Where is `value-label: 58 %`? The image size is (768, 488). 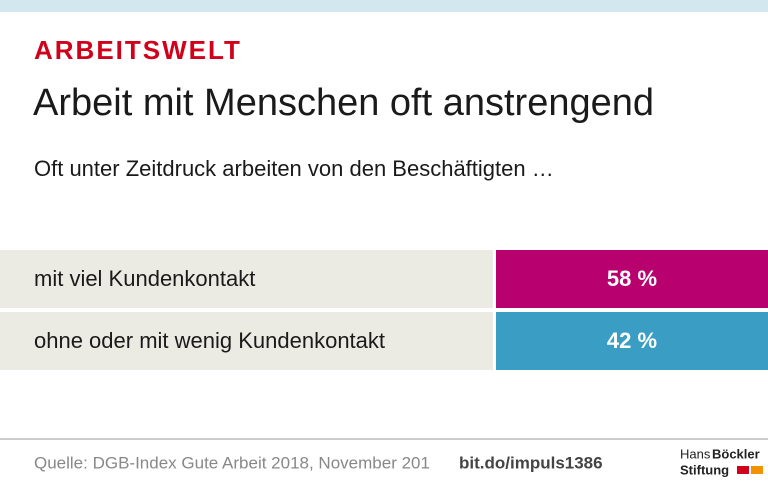
value-label: 58 % is located at coordinates (632, 278).